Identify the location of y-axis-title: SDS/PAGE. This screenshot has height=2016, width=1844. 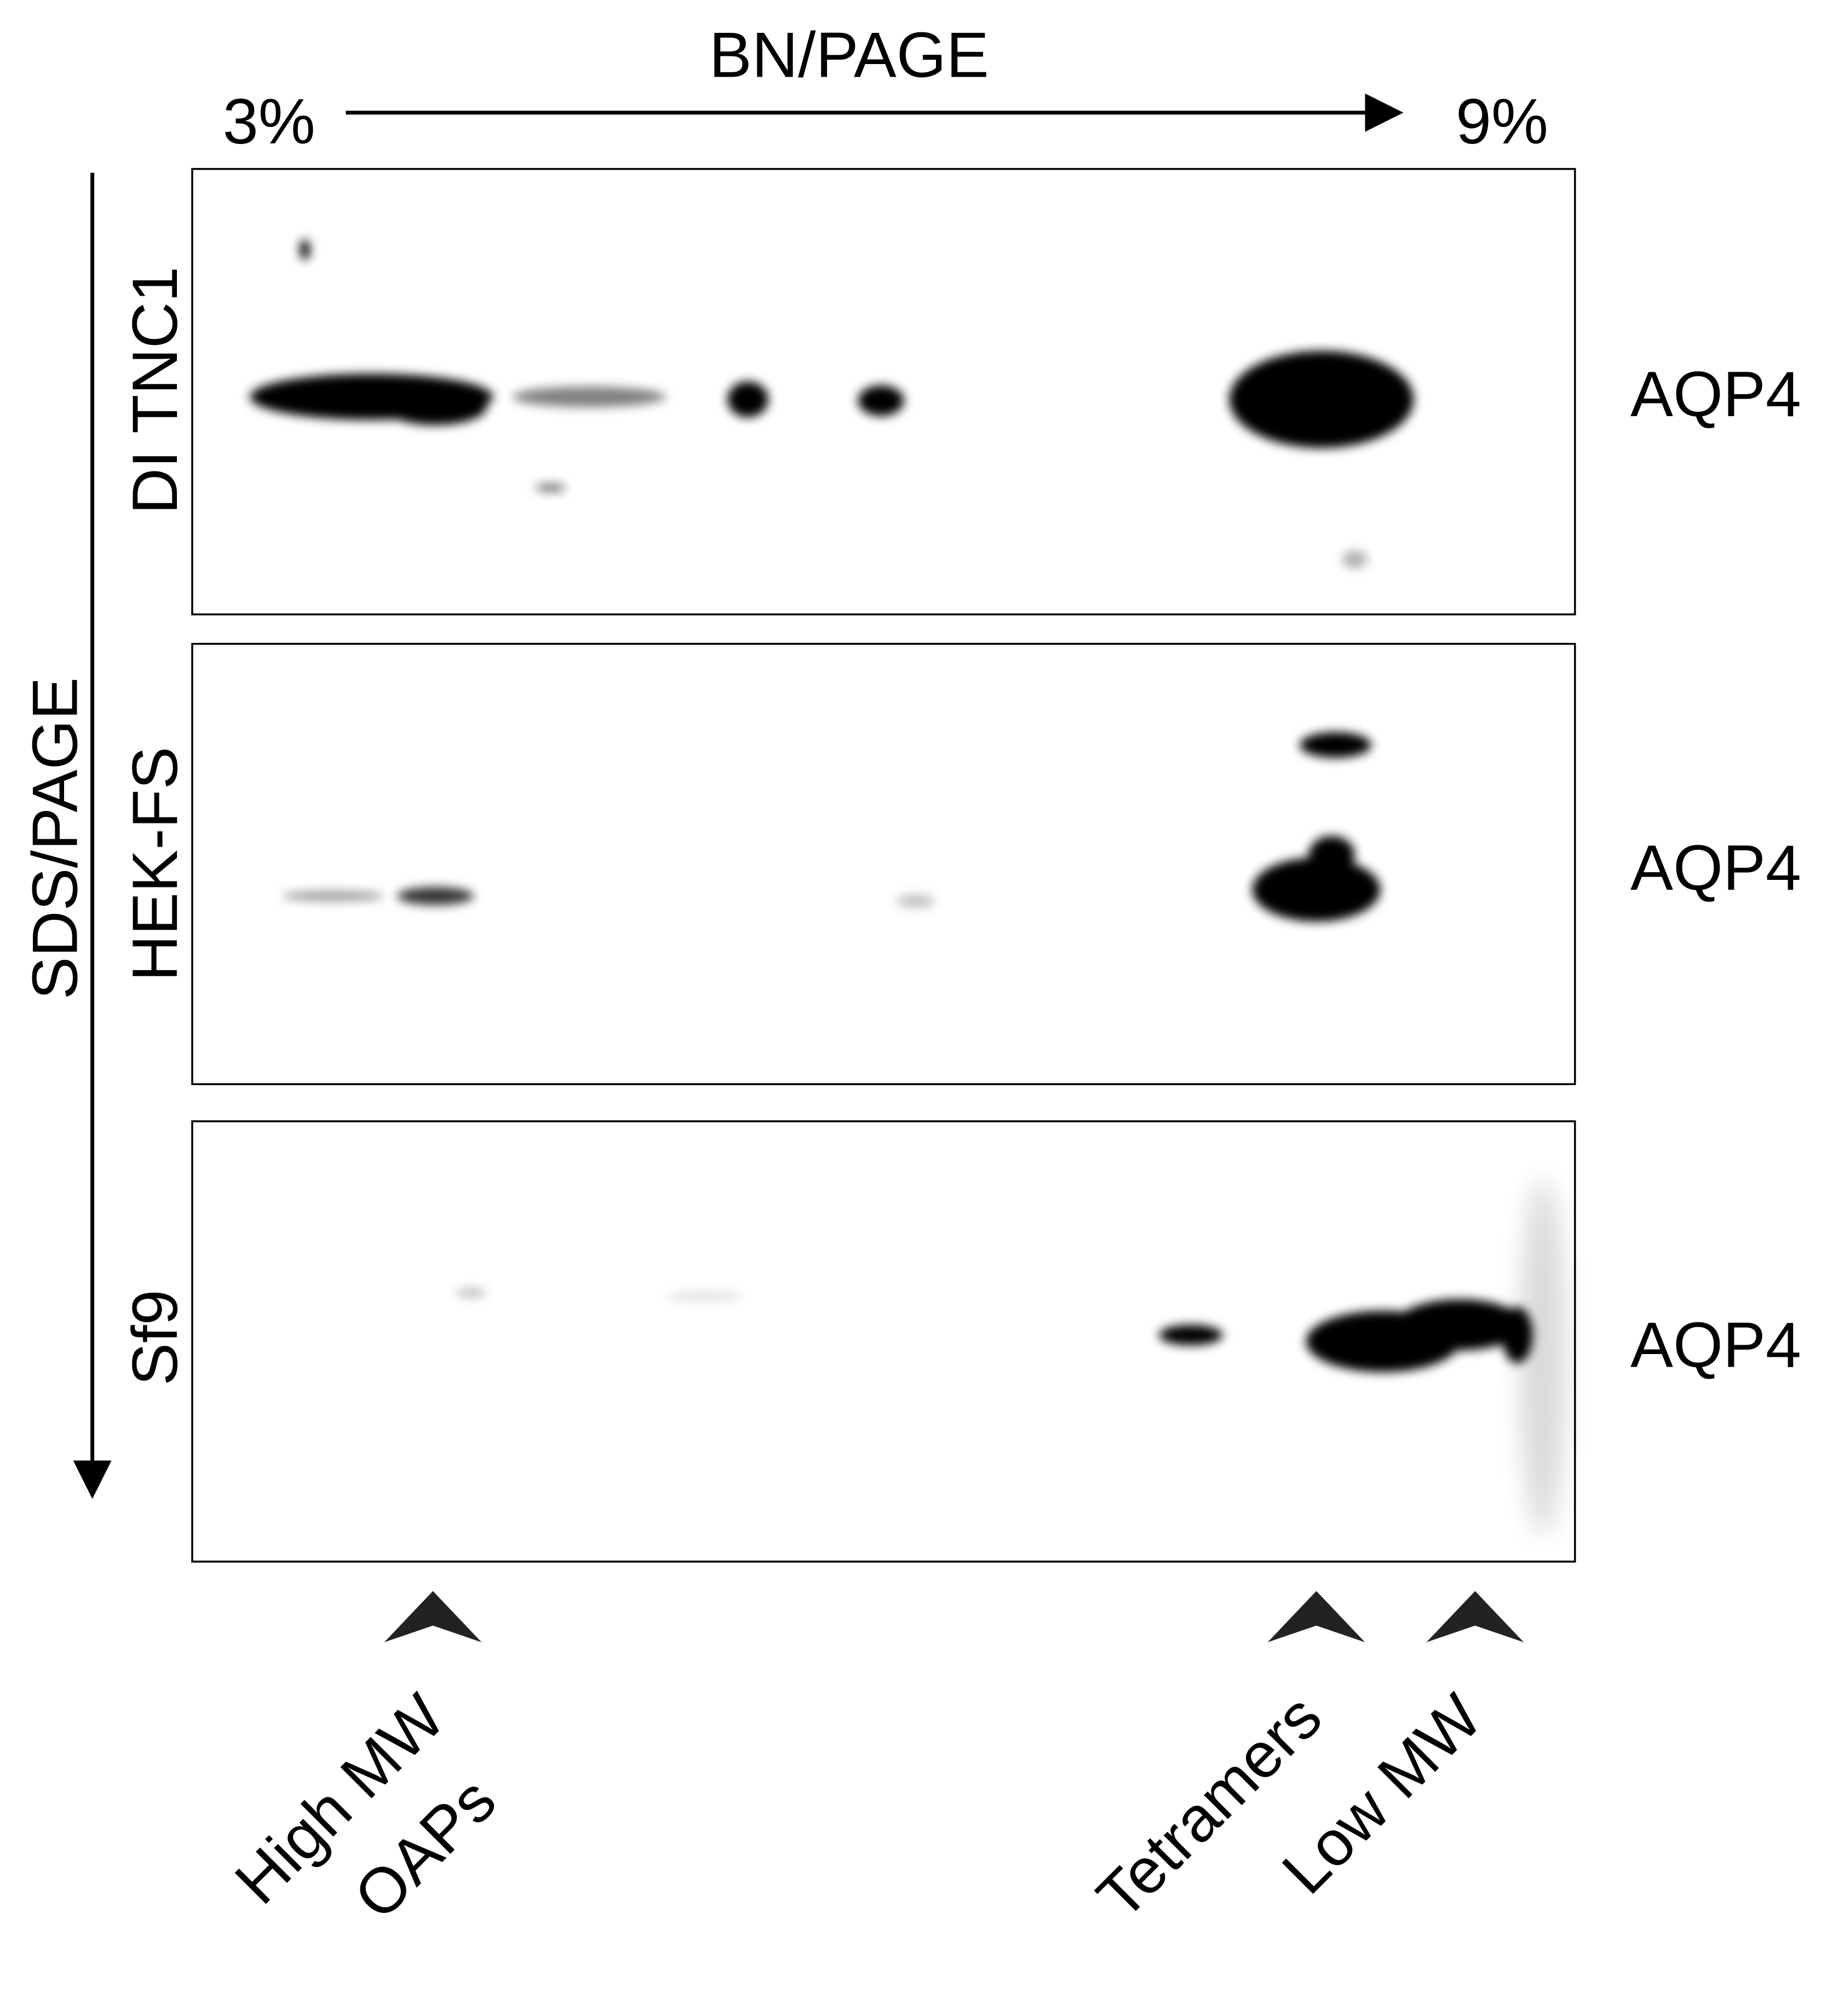
(55, 838).